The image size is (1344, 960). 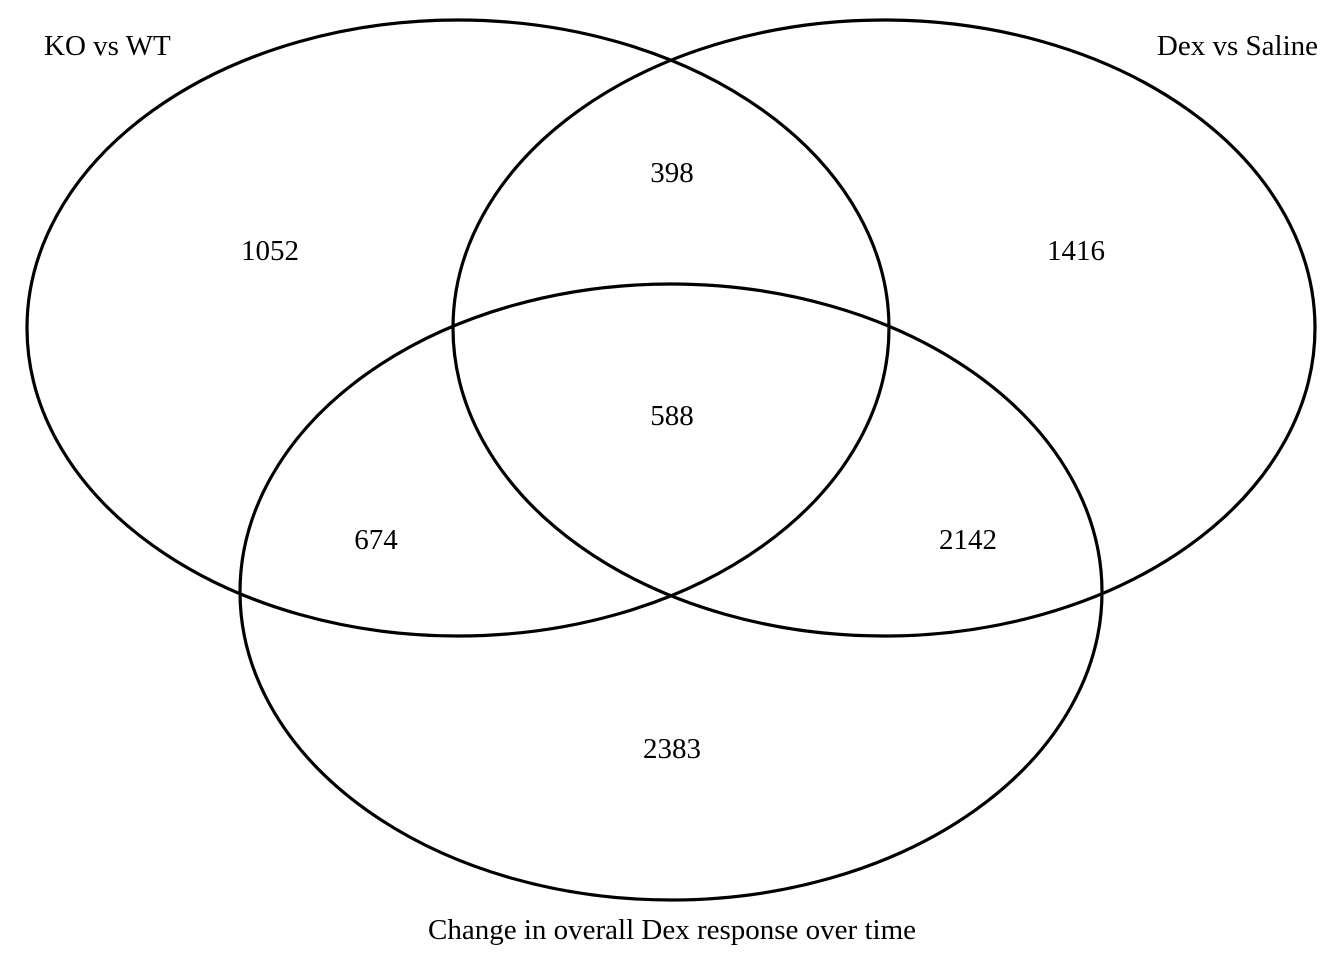 I want to click on region-count-dex-and-time: 2142, so click(x=968, y=540).